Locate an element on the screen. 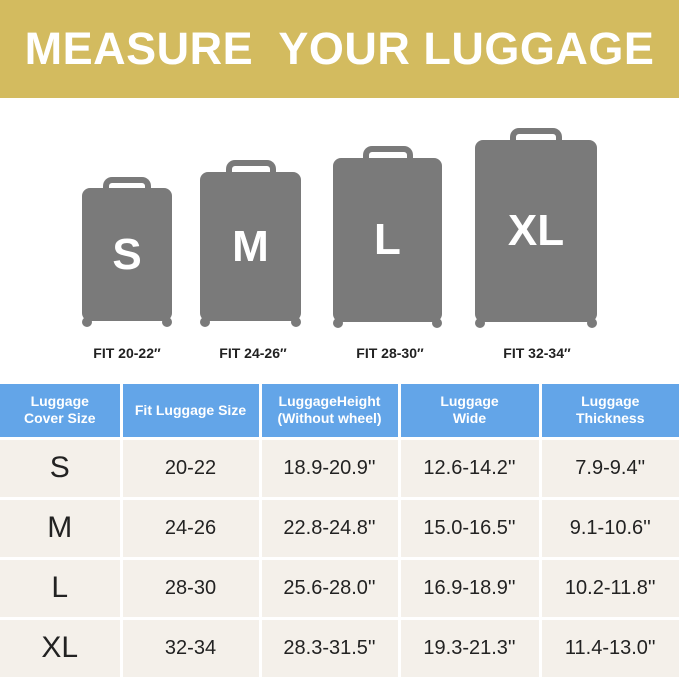 This screenshot has height=680, width=679. size-letter: M is located at coordinates (250, 246).